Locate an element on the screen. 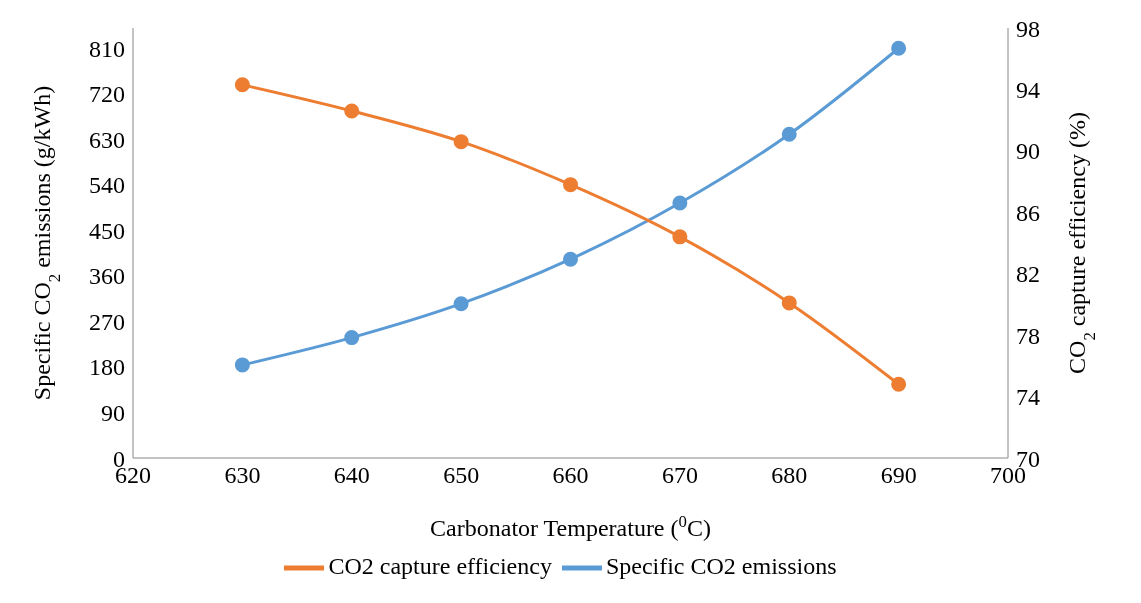 This screenshot has height=603, width=1141. y2-tick-label: 98 is located at coordinates (1028, 28).